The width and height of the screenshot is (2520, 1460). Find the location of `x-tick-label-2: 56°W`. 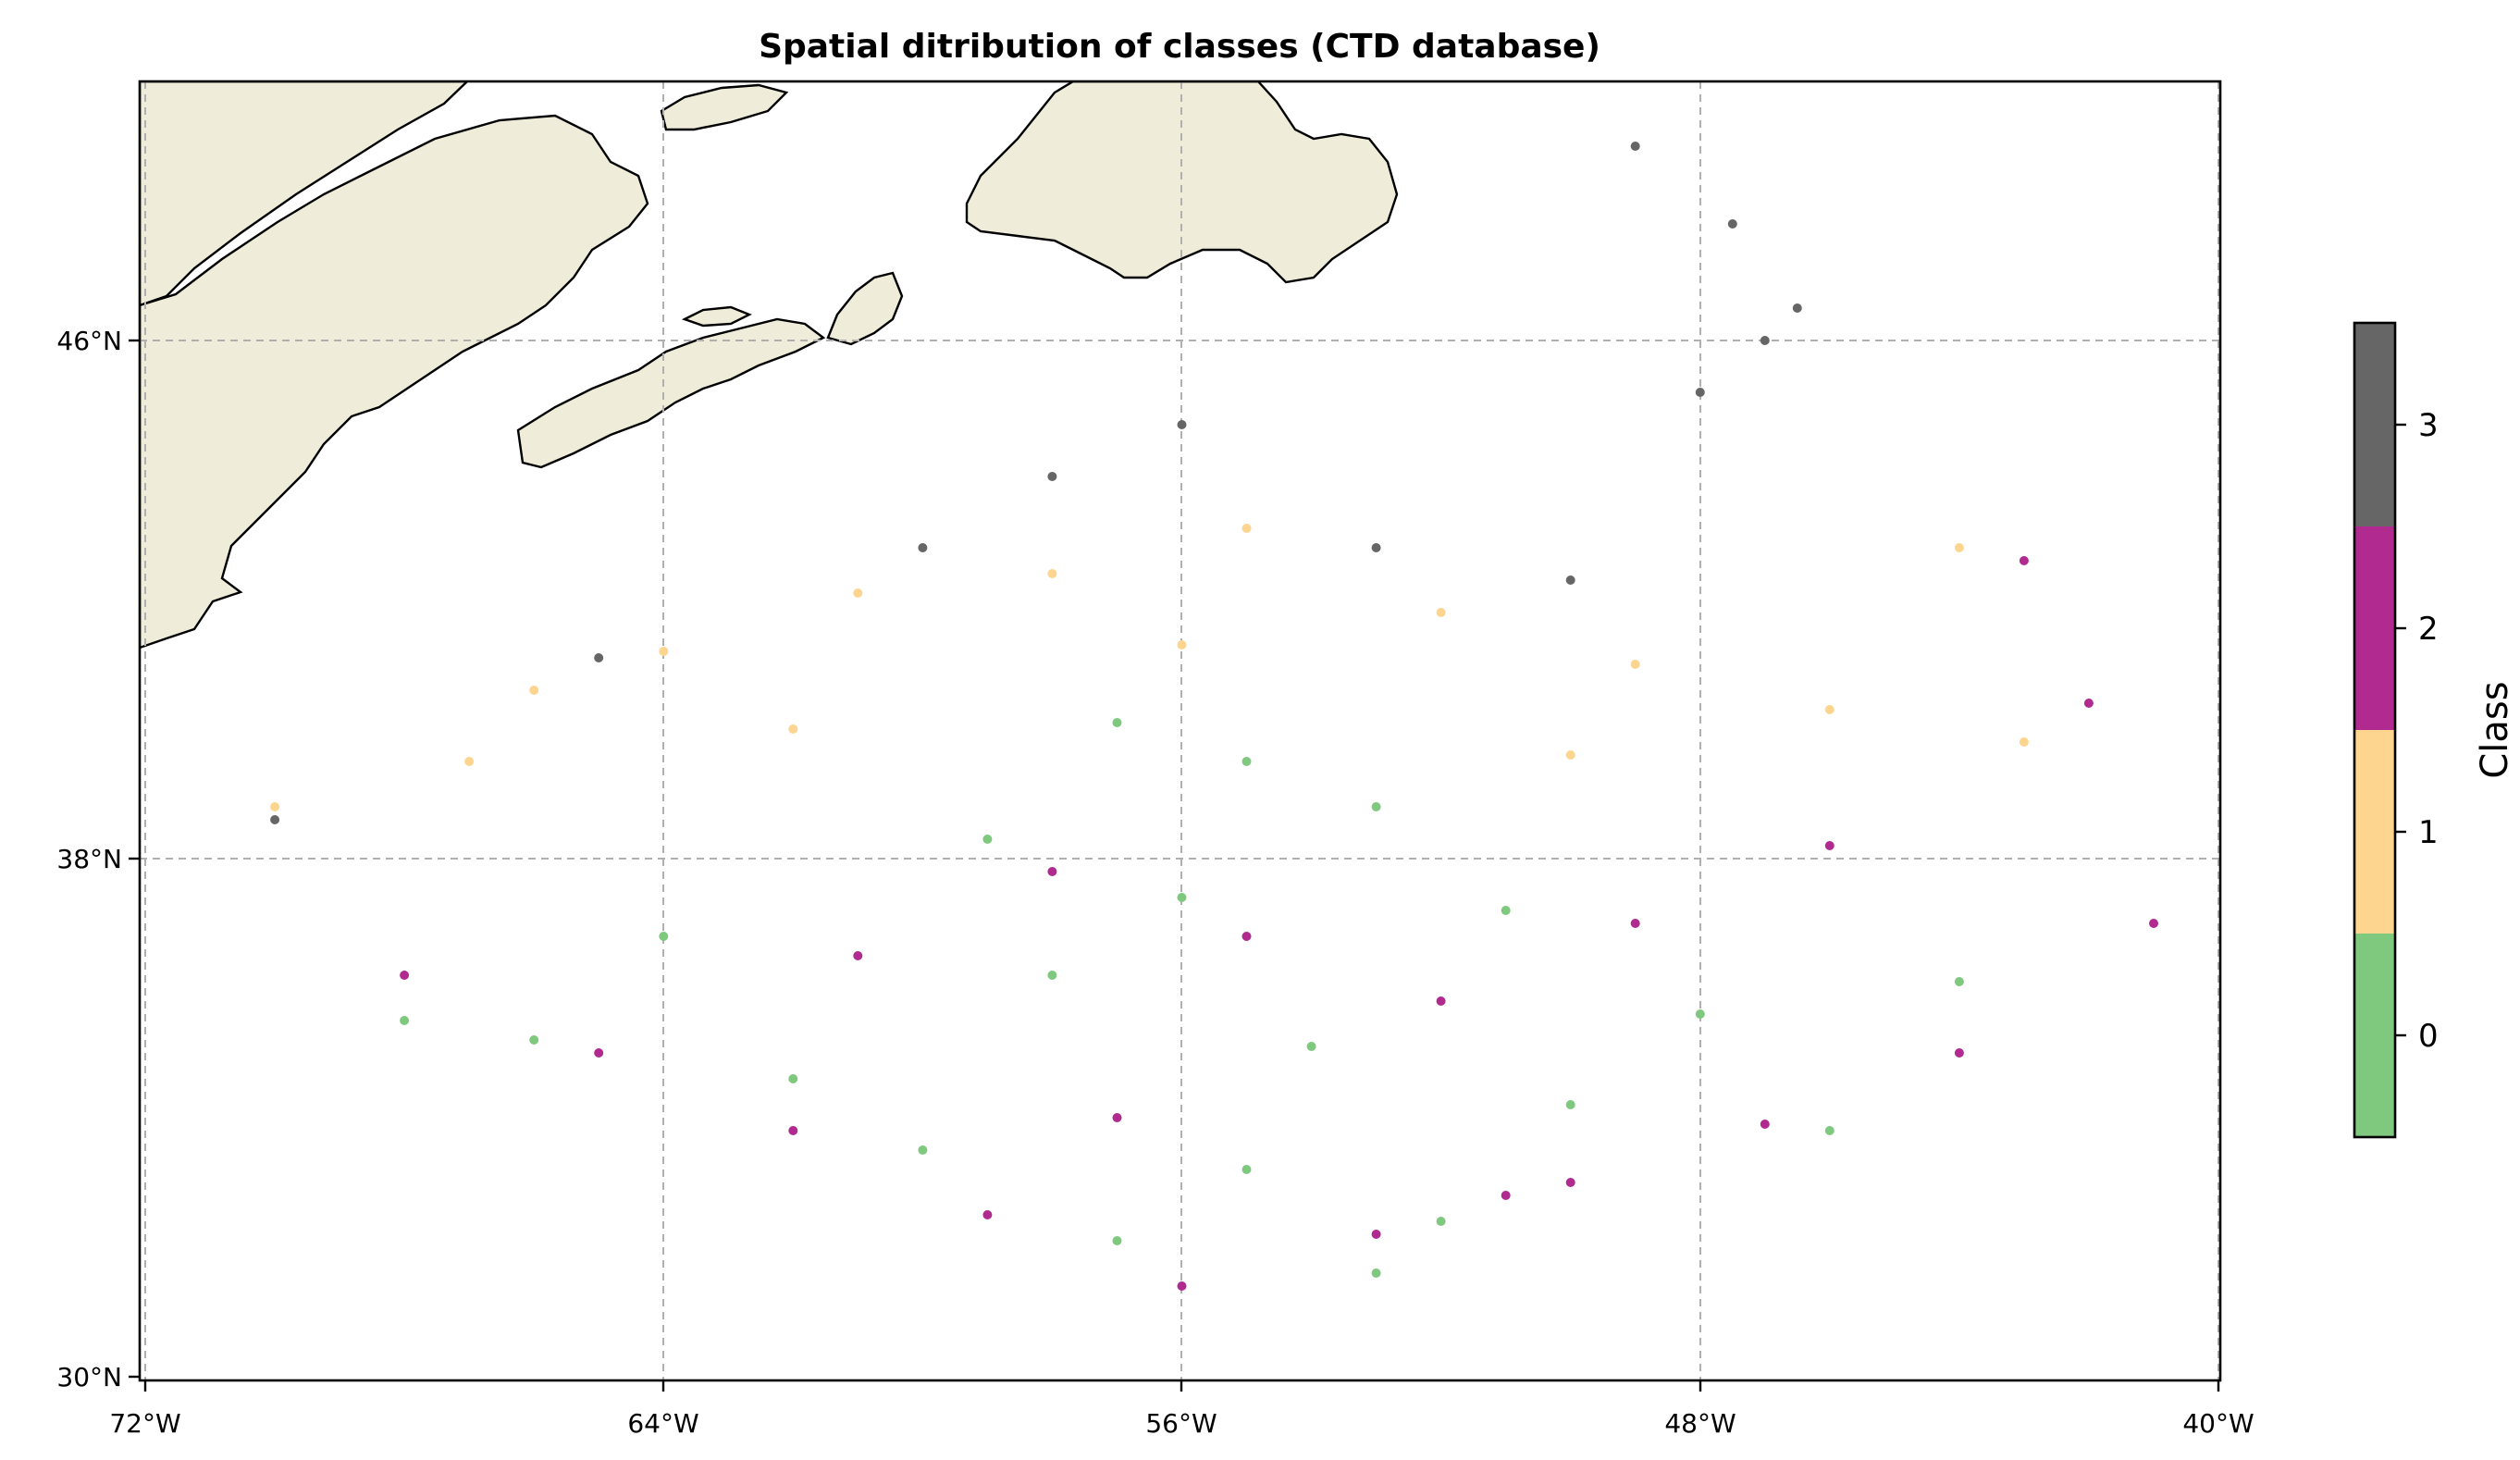

x-tick-label-2: 56°W is located at coordinates (1181, 1423).